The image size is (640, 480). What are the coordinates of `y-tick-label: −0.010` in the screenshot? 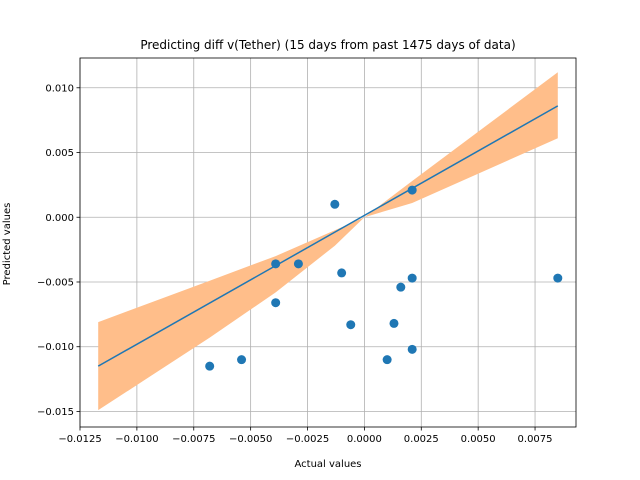 It's located at (55, 347).